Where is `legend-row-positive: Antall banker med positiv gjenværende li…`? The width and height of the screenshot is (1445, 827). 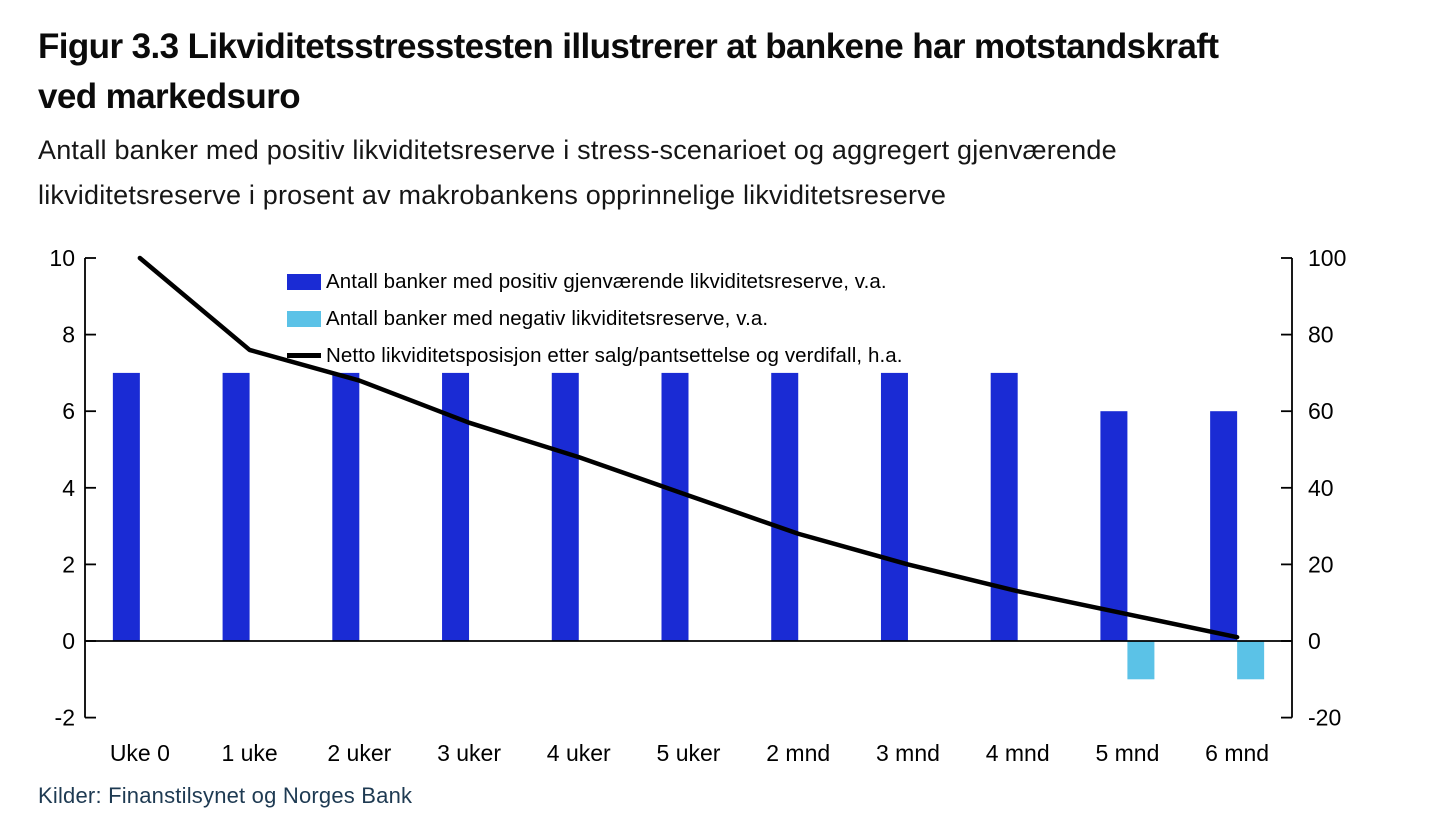 legend-row-positive: Antall banker med positiv gjenværende li… is located at coordinates (595, 281).